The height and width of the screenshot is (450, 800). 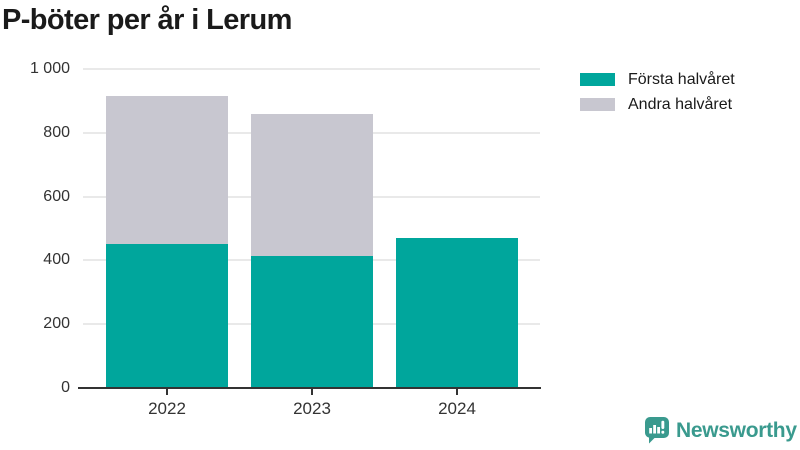 I want to click on bar-2023-second-half, so click(x=312, y=184).